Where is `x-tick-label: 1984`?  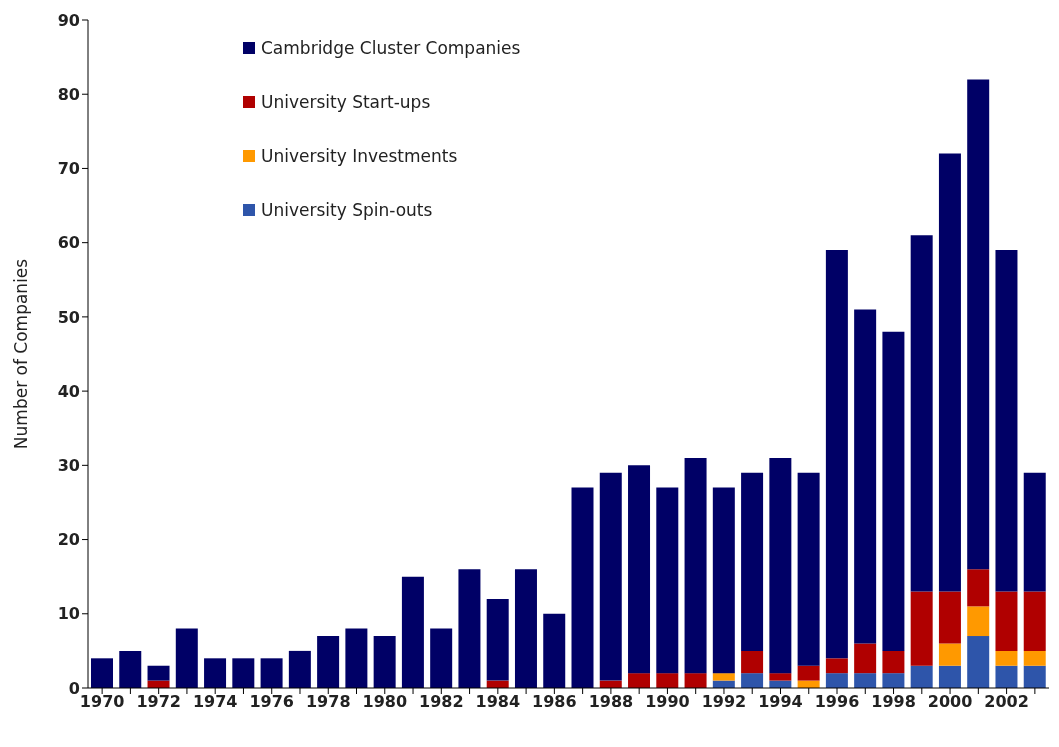 x-tick-label: 1984 is located at coordinates (498, 702).